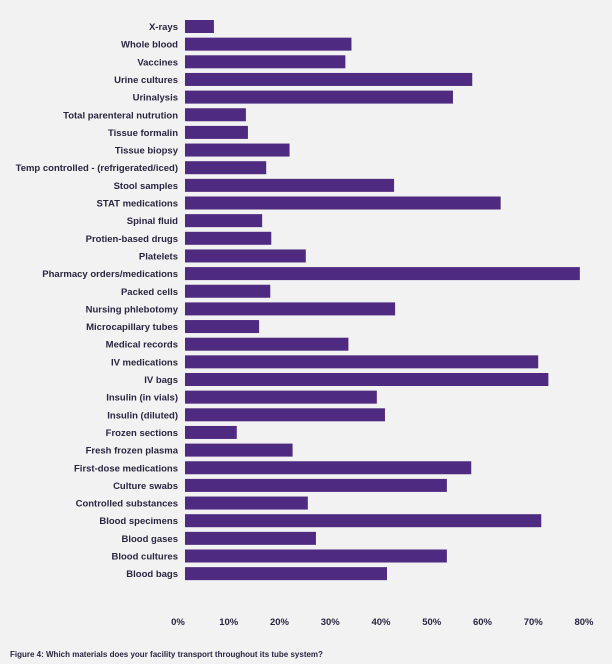  What do you see at coordinates (150, 539) in the screenshot?
I see `category-label: Blood gases` at bounding box center [150, 539].